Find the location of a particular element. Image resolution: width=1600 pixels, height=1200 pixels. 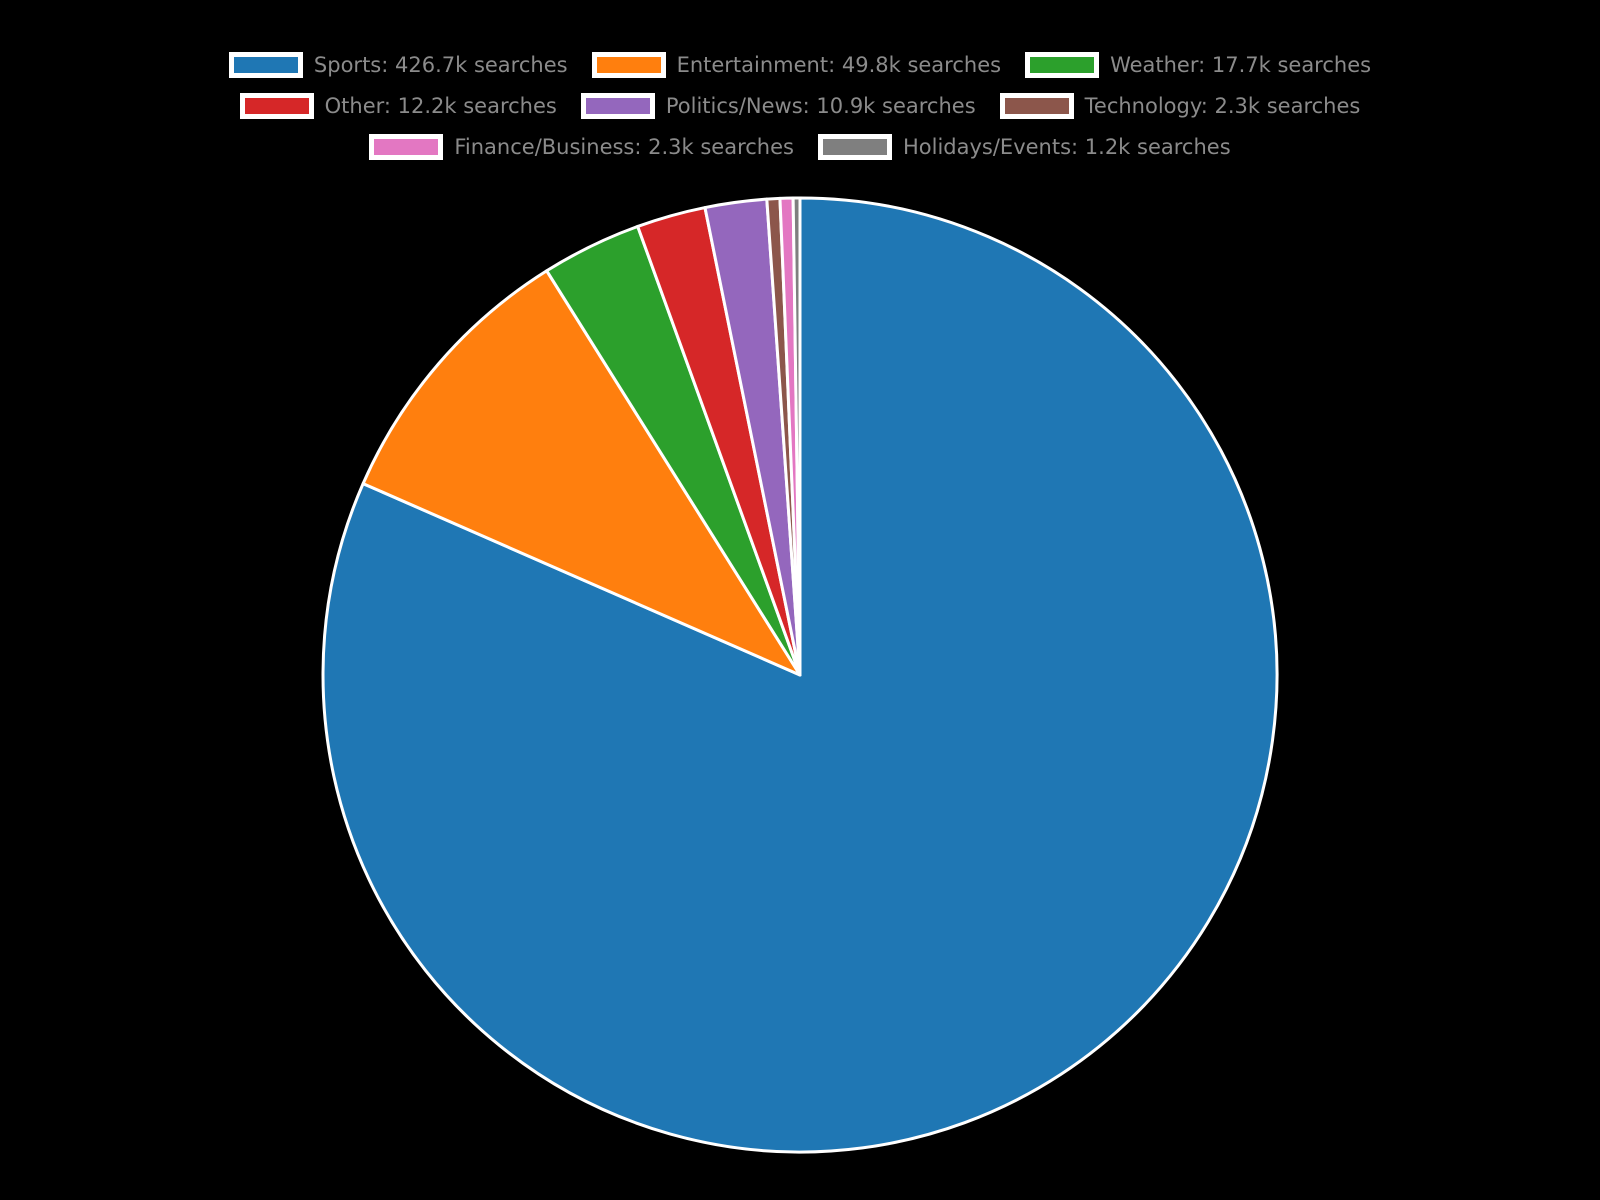

legend-item-technology: Technology: 2.3k searches is located at coordinates (1180, 106).